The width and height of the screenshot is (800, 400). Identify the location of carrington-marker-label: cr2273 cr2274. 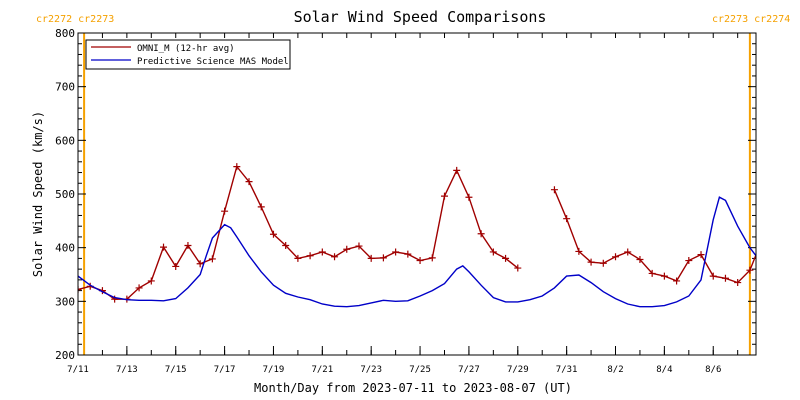
(751, 19).